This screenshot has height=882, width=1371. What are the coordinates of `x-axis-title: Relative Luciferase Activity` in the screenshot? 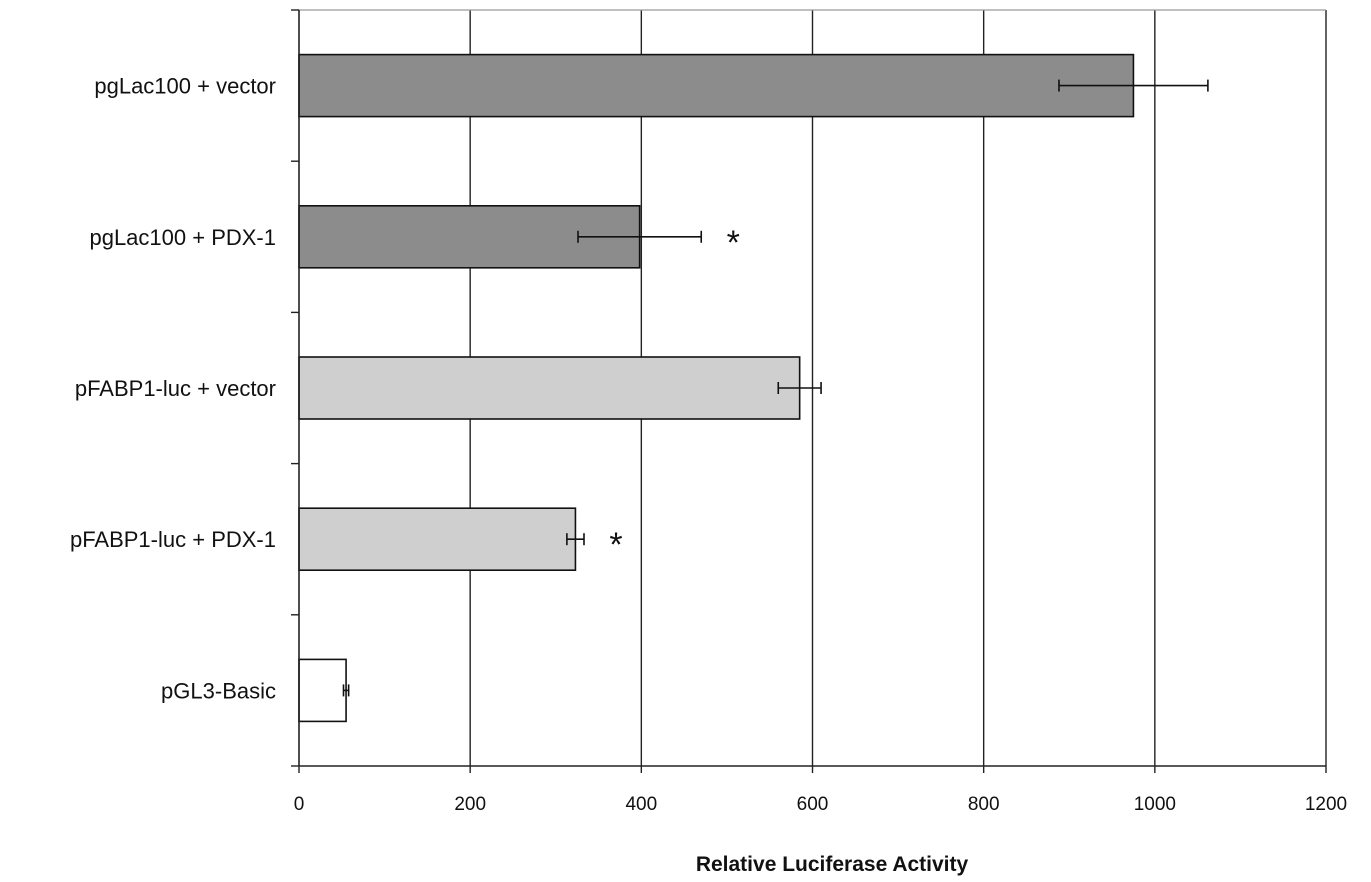 It's located at (832, 864).